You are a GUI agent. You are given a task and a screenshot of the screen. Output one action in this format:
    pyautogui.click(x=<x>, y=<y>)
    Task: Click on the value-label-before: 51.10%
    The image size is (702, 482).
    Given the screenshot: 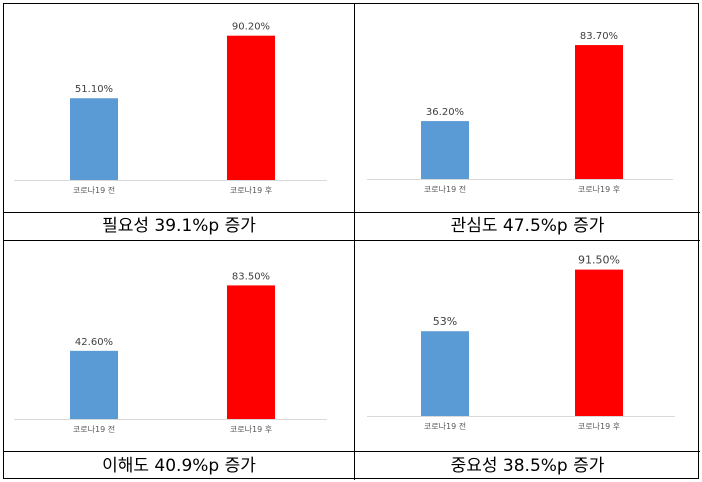 What is the action you would take?
    pyautogui.click(x=94, y=89)
    